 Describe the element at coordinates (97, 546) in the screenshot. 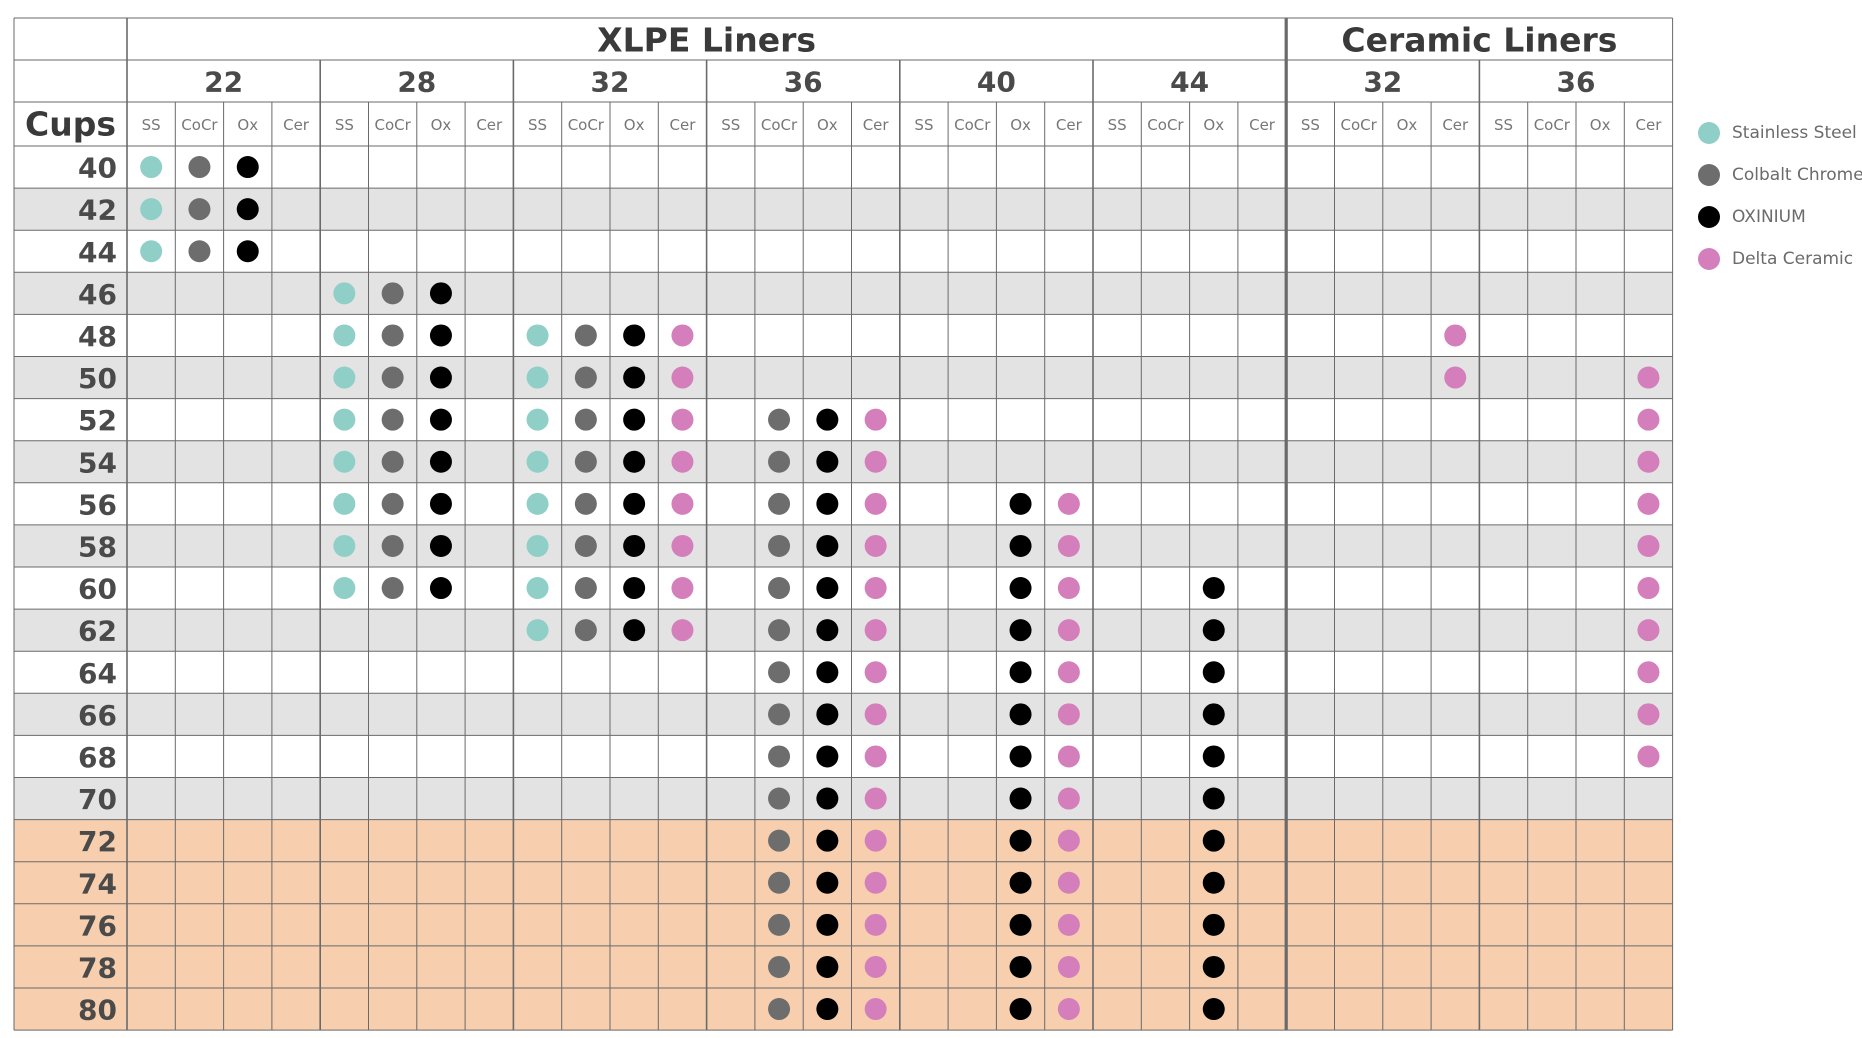

I see `cup-label: 58` at that location.